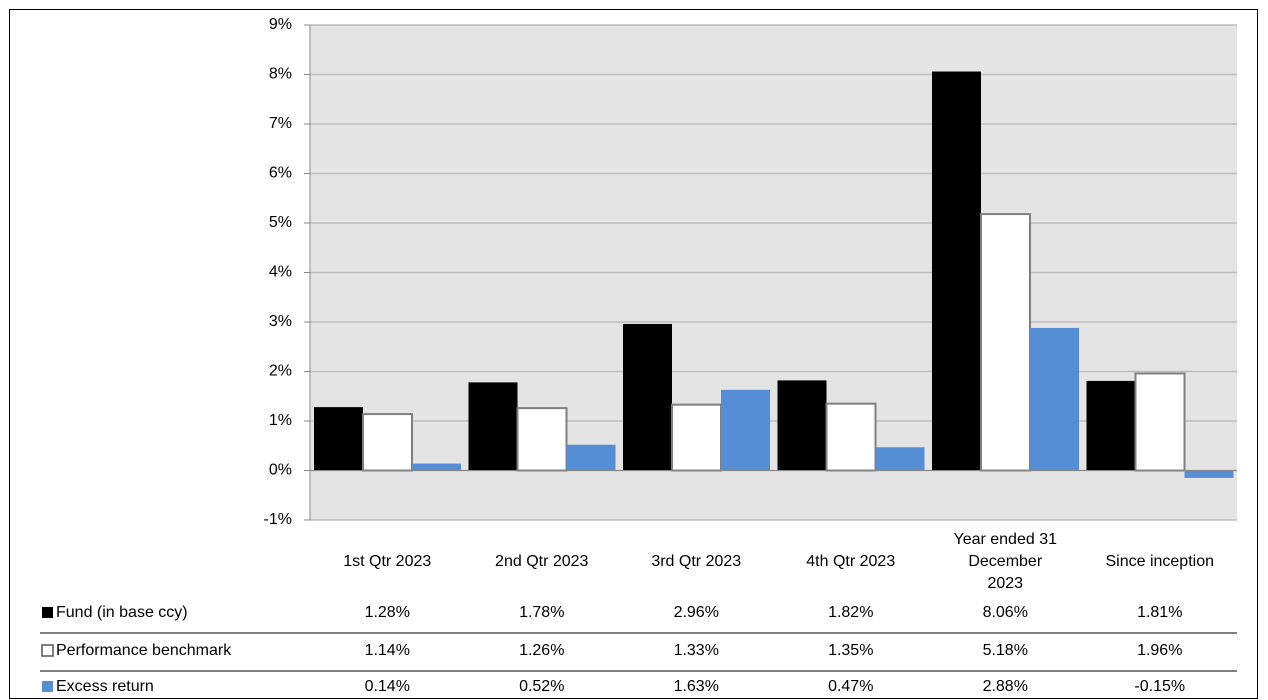 This screenshot has width=1268, height=700. Describe the element at coordinates (280, 123) in the screenshot. I see `y-tick-label: 7%` at that location.